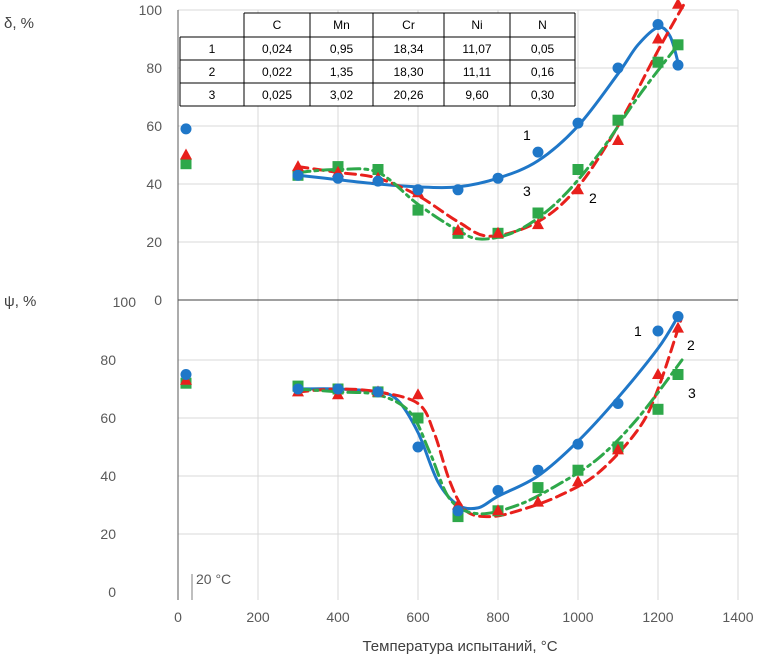 This screenshot has height=666, width=759. I want to click on table-cell: 3,02, so click(342, 95).